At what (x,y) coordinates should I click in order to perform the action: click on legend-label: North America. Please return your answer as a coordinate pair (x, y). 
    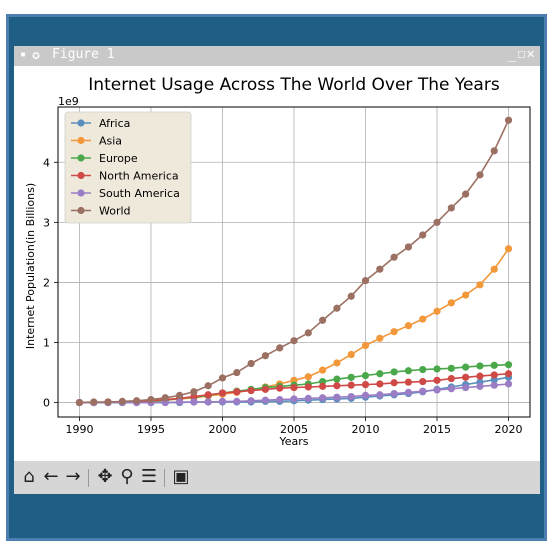
    Looking at the image, I should click on (139, 176).